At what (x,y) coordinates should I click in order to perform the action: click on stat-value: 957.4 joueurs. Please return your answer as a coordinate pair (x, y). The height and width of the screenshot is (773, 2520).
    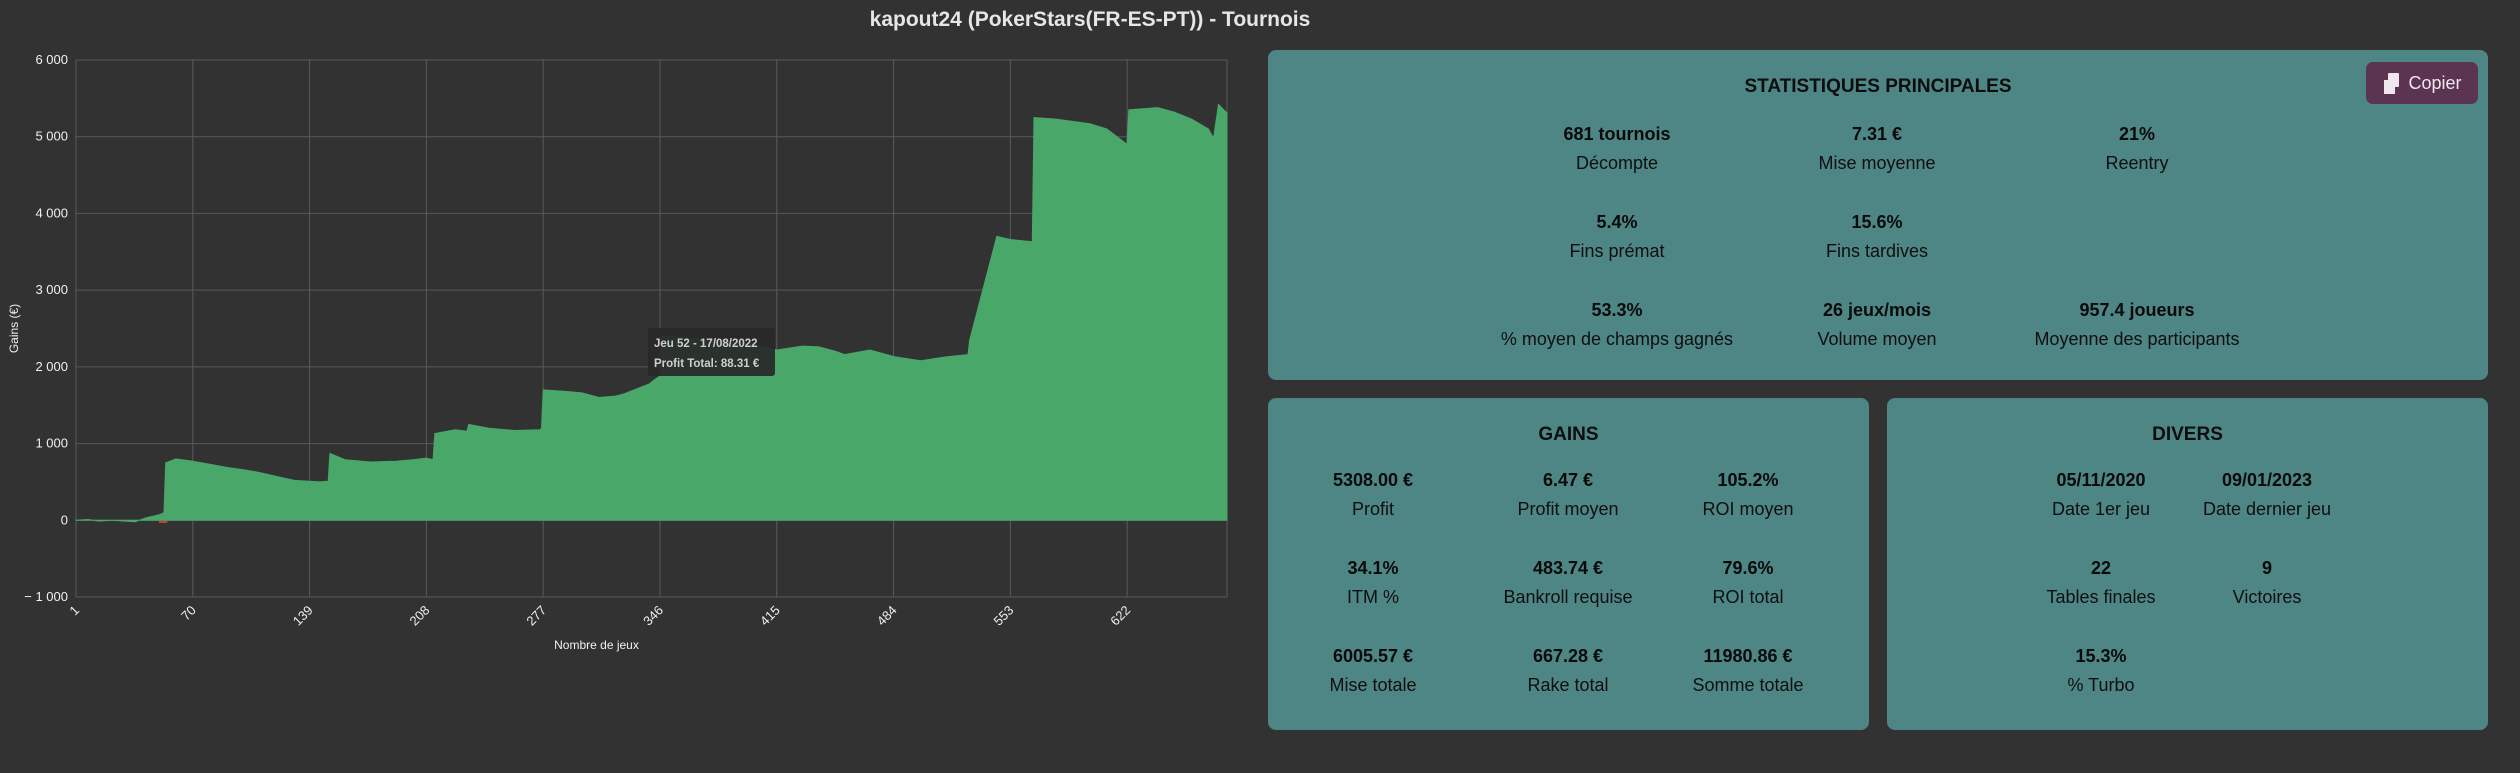
    Looking at the image, I should click on (2137, 310).